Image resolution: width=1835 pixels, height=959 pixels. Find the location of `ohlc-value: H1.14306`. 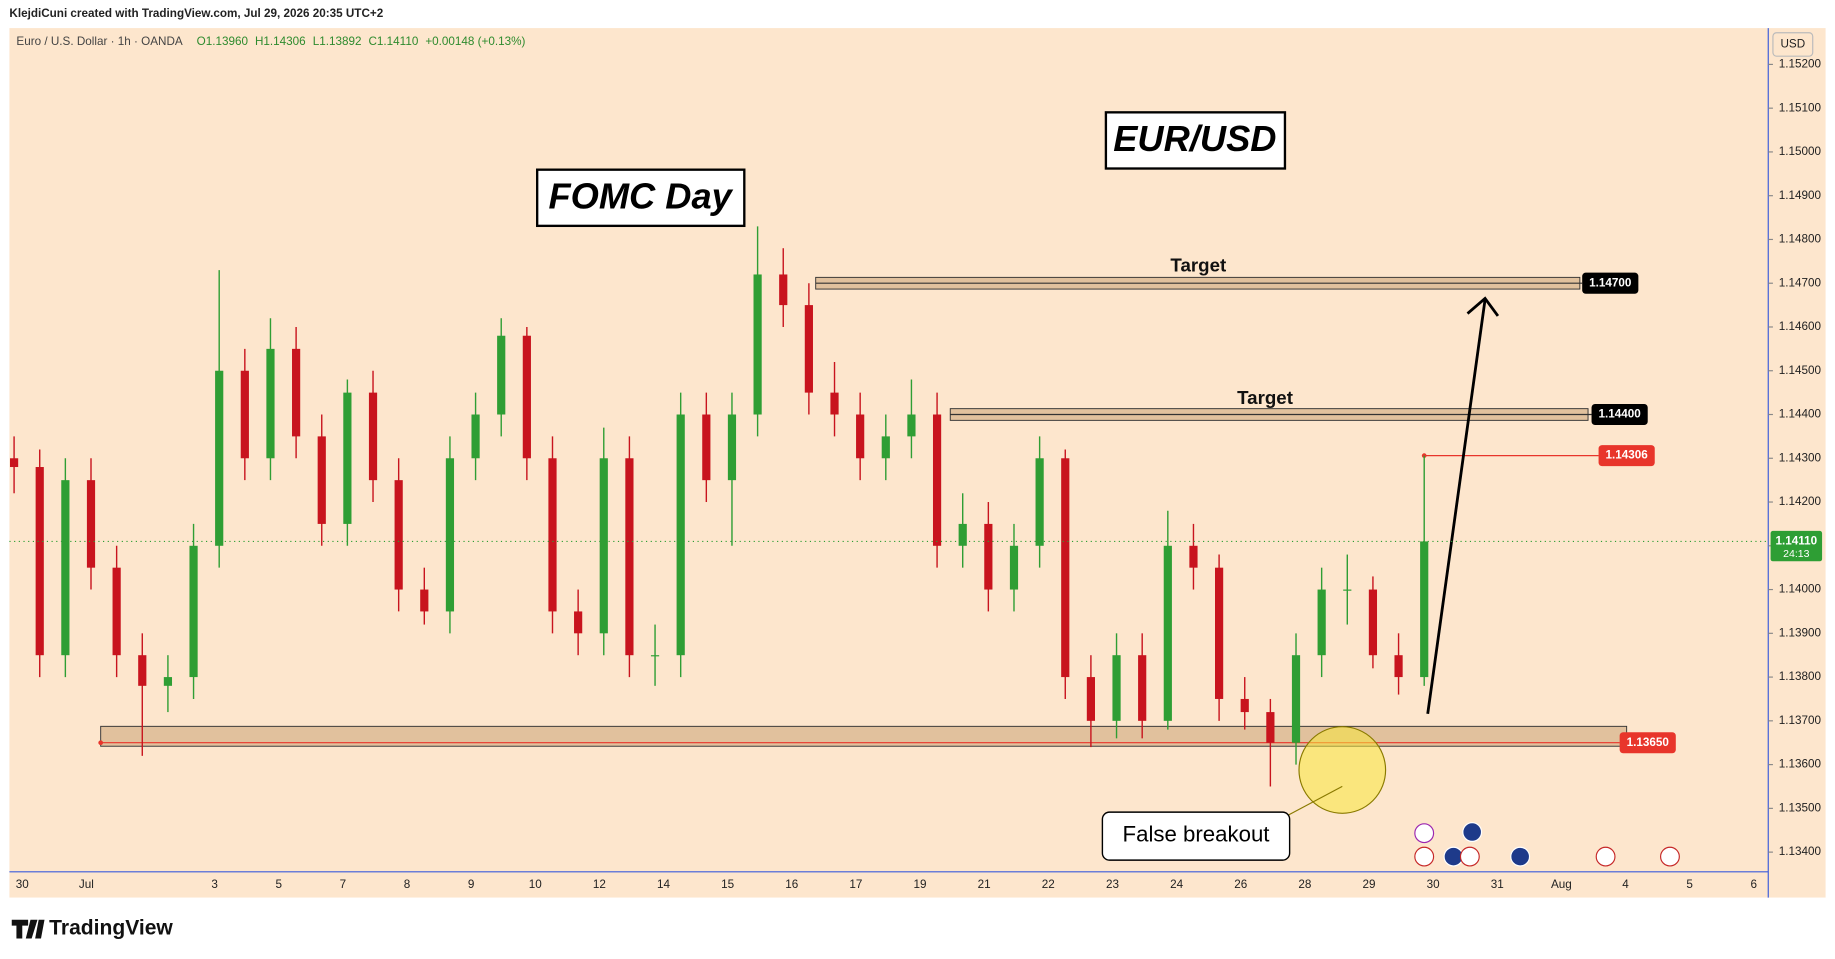

ohlc-value: H1.14306 is located at coordinates (280, 41).